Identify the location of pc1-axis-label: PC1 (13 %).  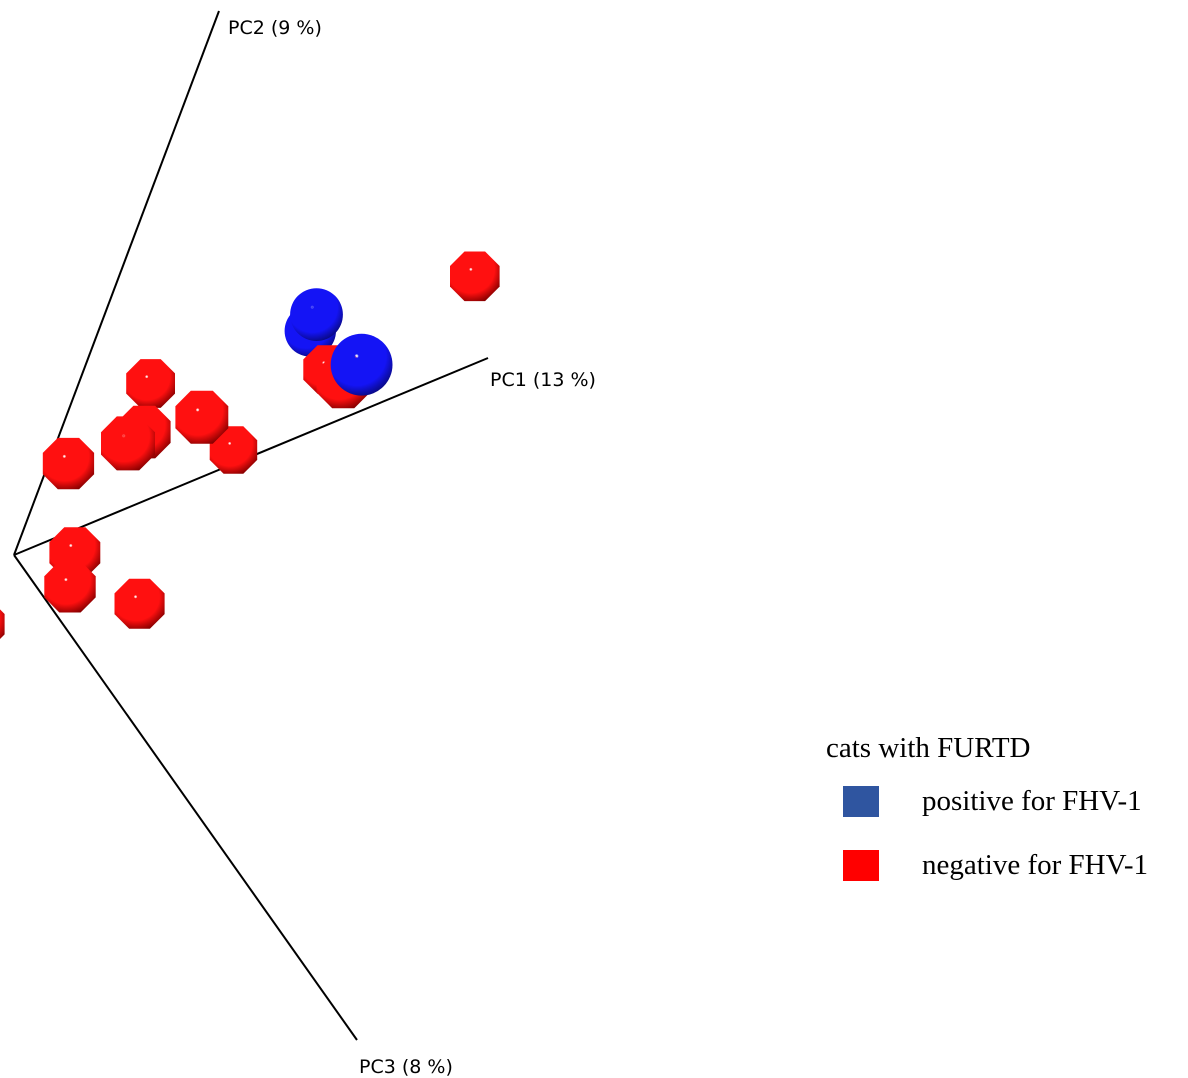
(543, 380).